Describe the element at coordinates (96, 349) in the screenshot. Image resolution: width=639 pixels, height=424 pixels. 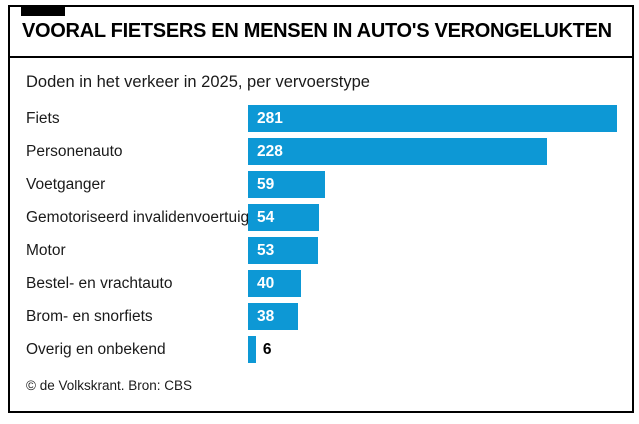
I see `category-label: Overig en onbekend` at that location.